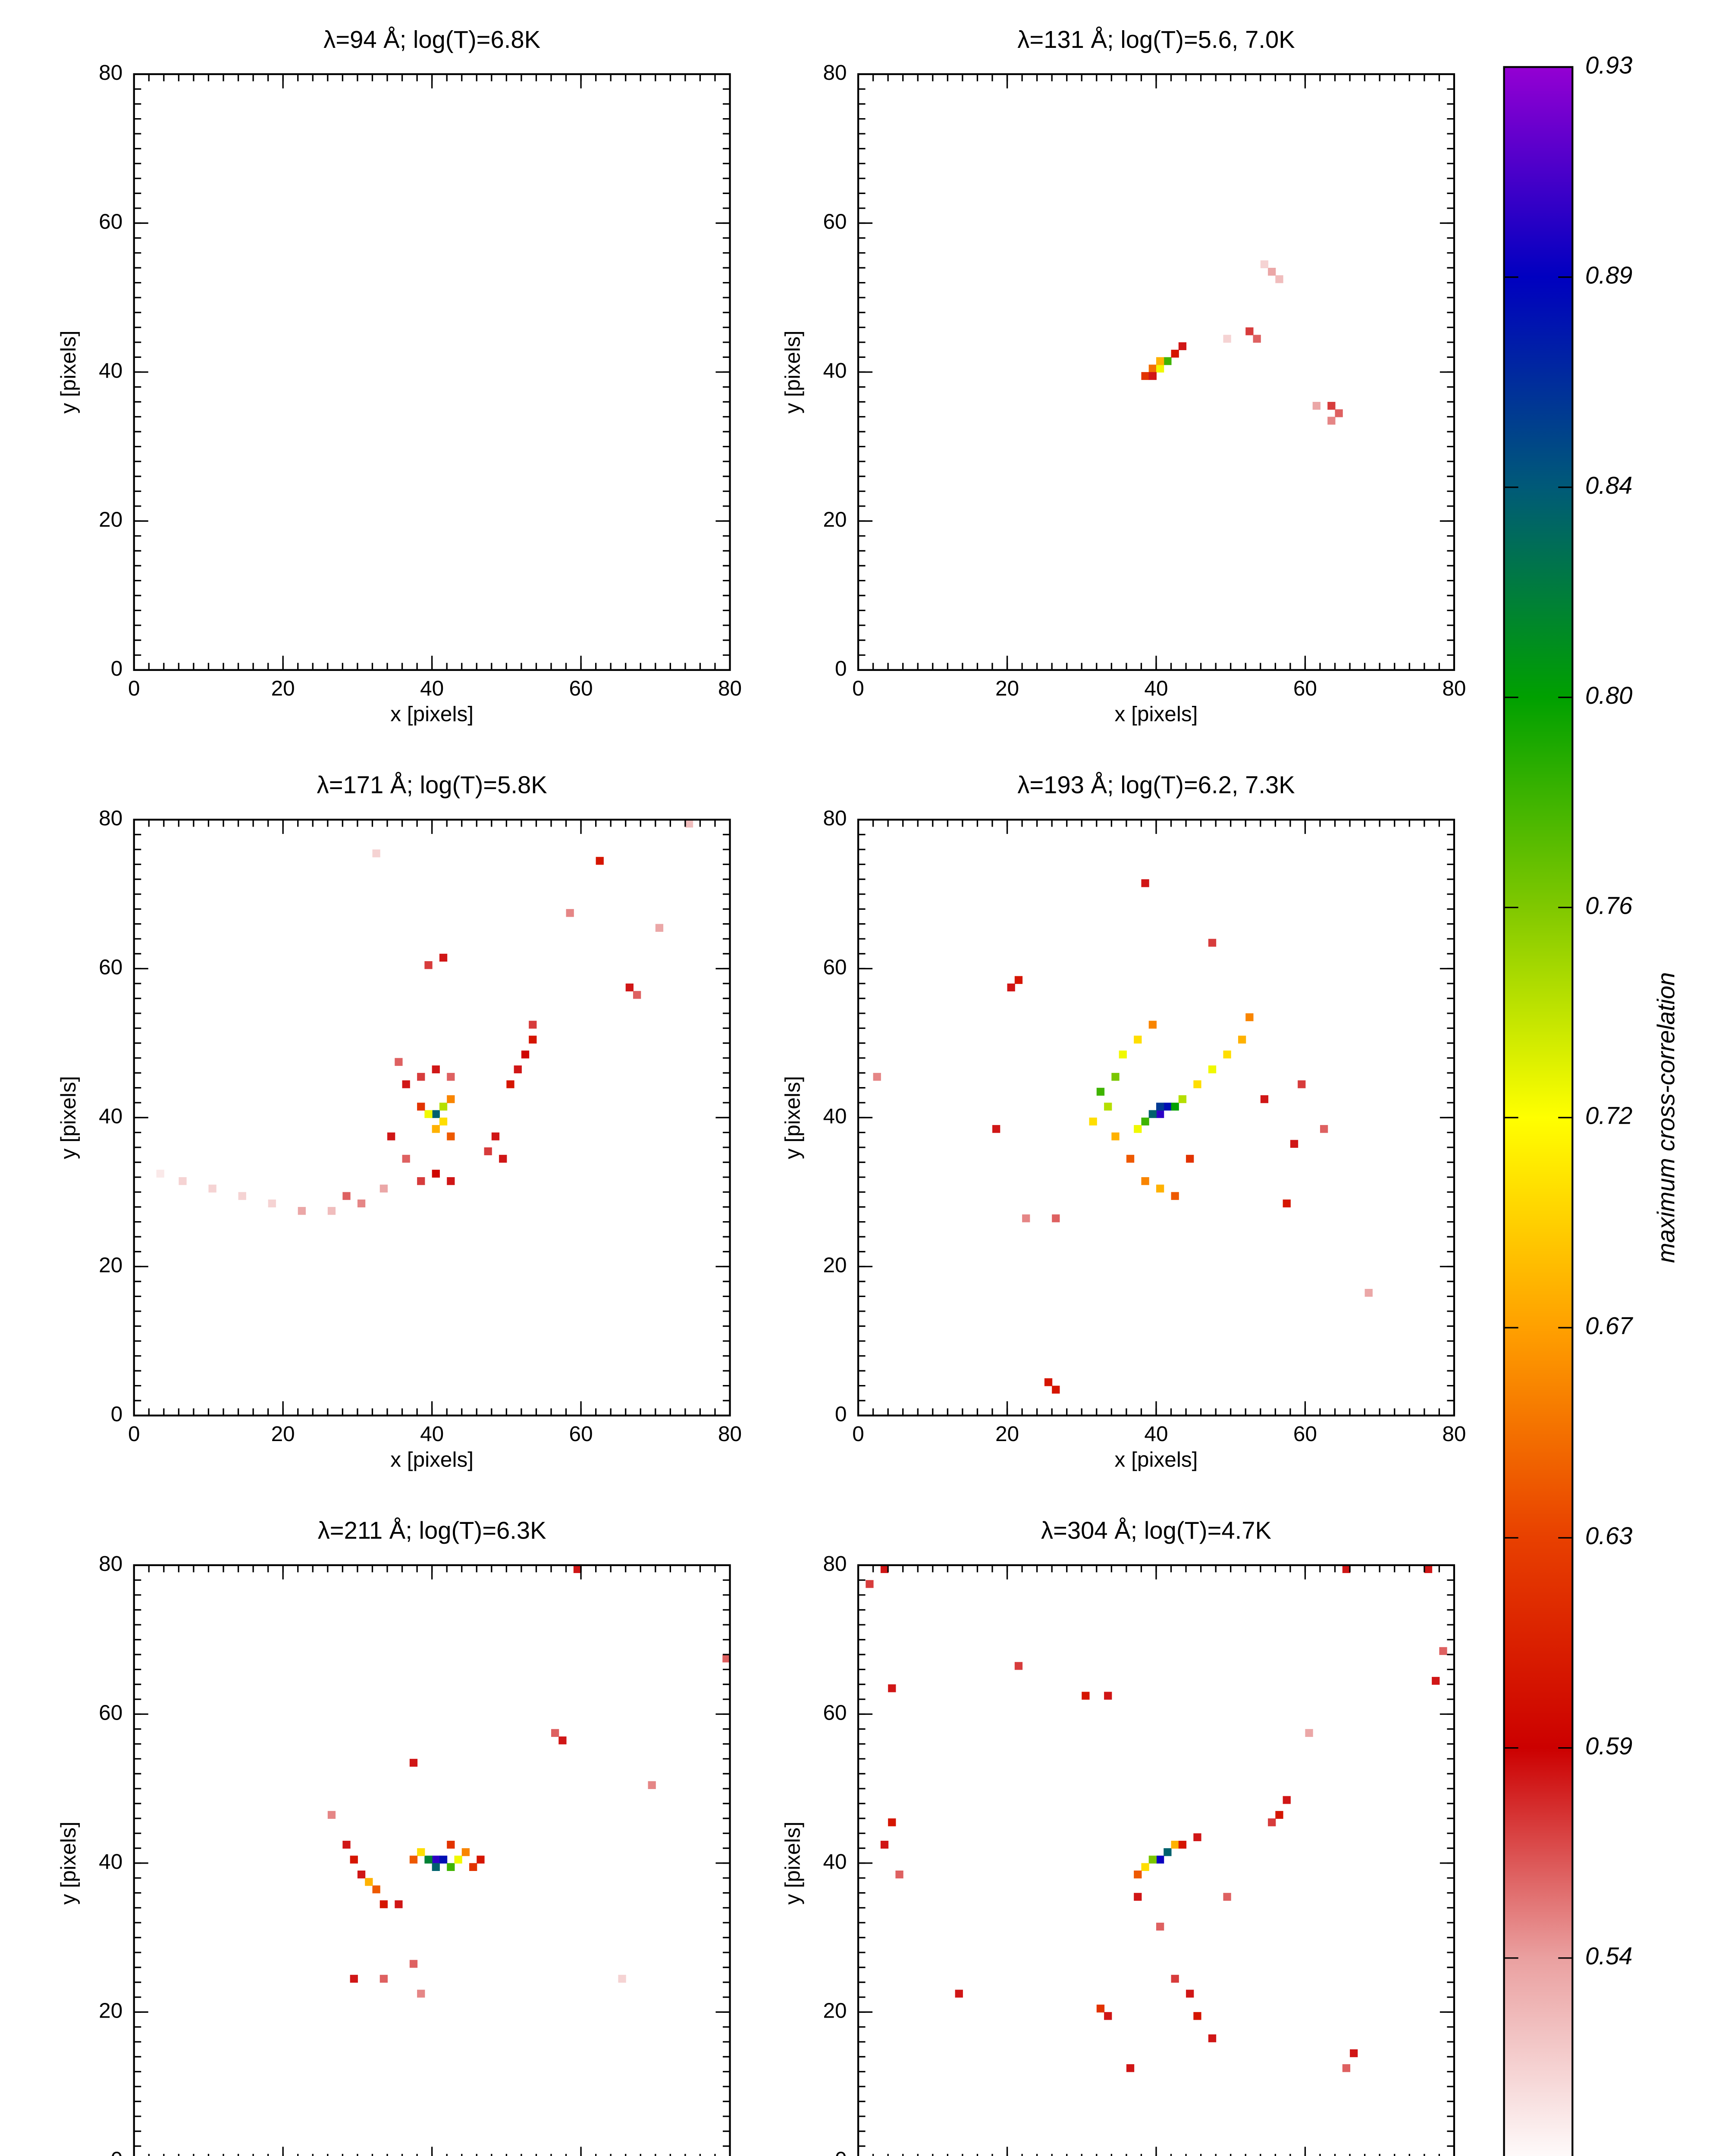 The width and height of the screenshot is (1725, 2156). What do you see at coordinates (792, 372) in the screenshot?
I see `y-axis-label: y [pixels]` at bounding box center [792, 372].